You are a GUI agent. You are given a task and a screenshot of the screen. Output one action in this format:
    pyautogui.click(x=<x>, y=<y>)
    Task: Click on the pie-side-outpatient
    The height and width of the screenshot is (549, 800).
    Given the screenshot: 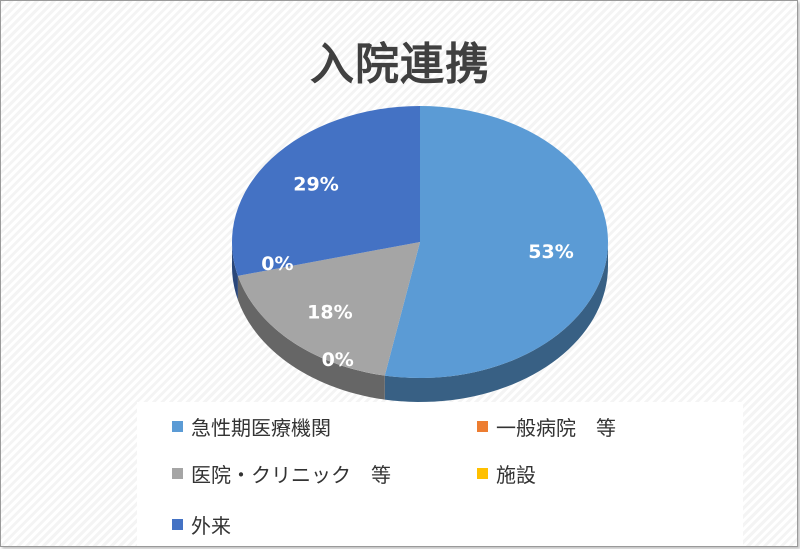 What is the action you would take?
    pyautogui.click(x=235, y=271)
    